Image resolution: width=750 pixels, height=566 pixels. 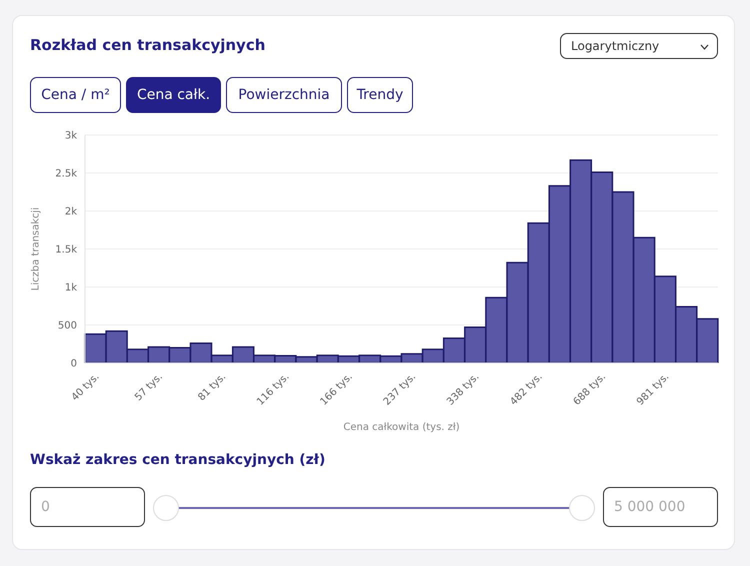 I want to click on text: Logarytmiczny, so click(x=615, y=46).